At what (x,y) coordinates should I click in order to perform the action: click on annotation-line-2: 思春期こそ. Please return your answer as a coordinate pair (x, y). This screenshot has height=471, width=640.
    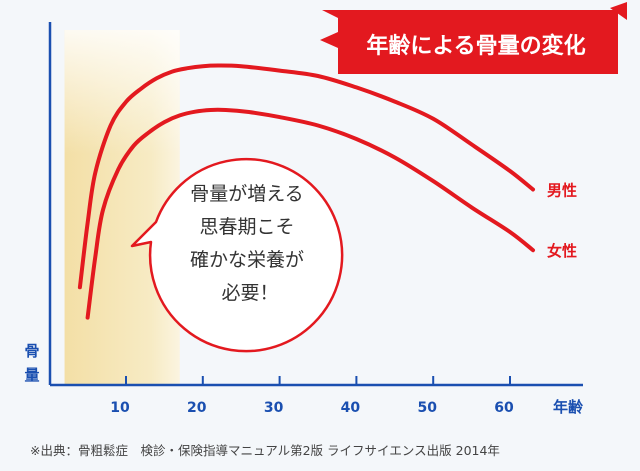
    Looking at the image, I should click on (246, 227).